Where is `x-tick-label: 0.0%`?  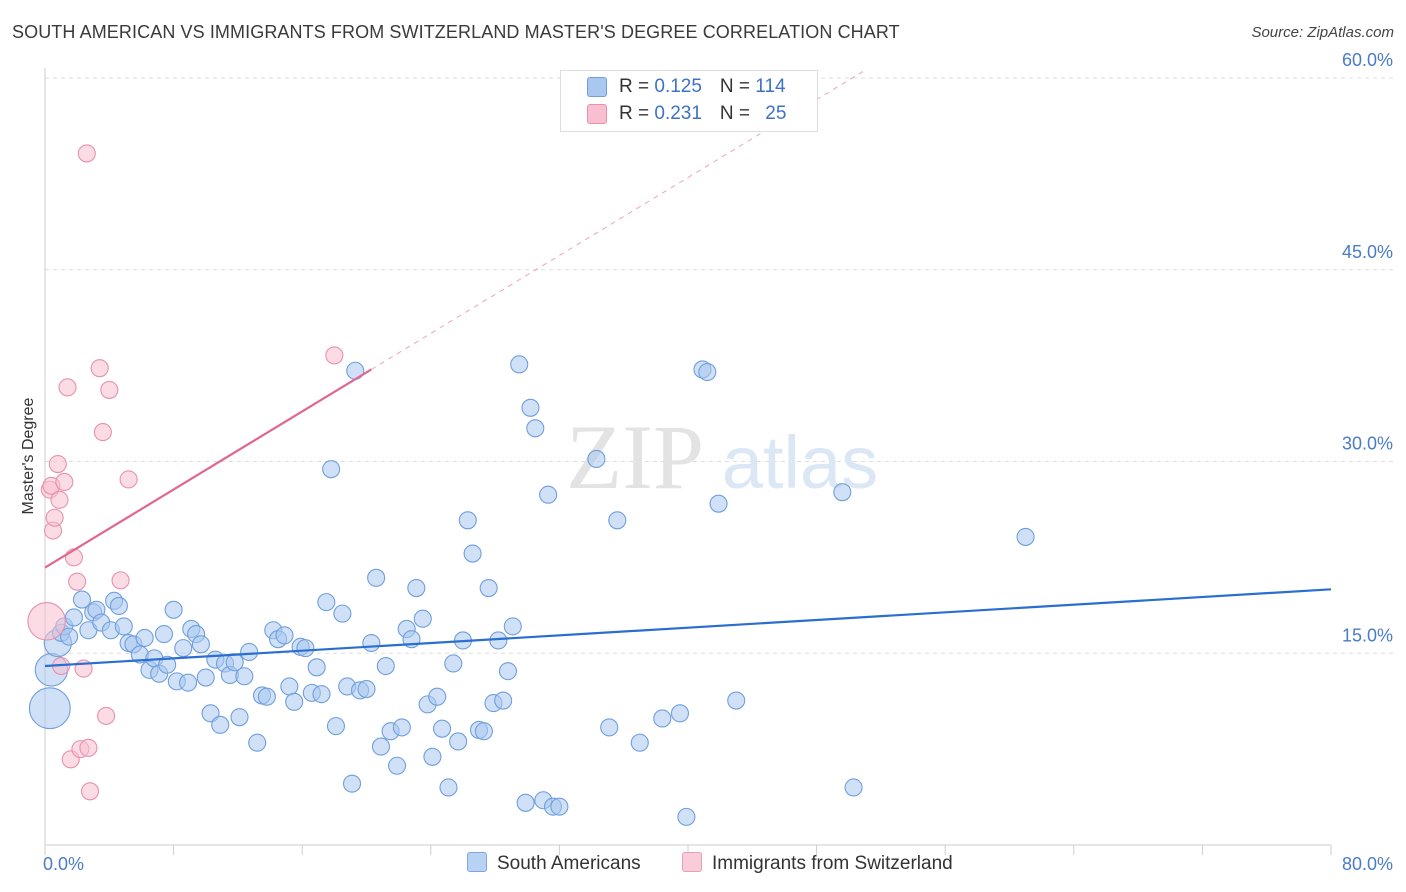 x-tick-label: 0.0% is located at coordinates (63, 864).